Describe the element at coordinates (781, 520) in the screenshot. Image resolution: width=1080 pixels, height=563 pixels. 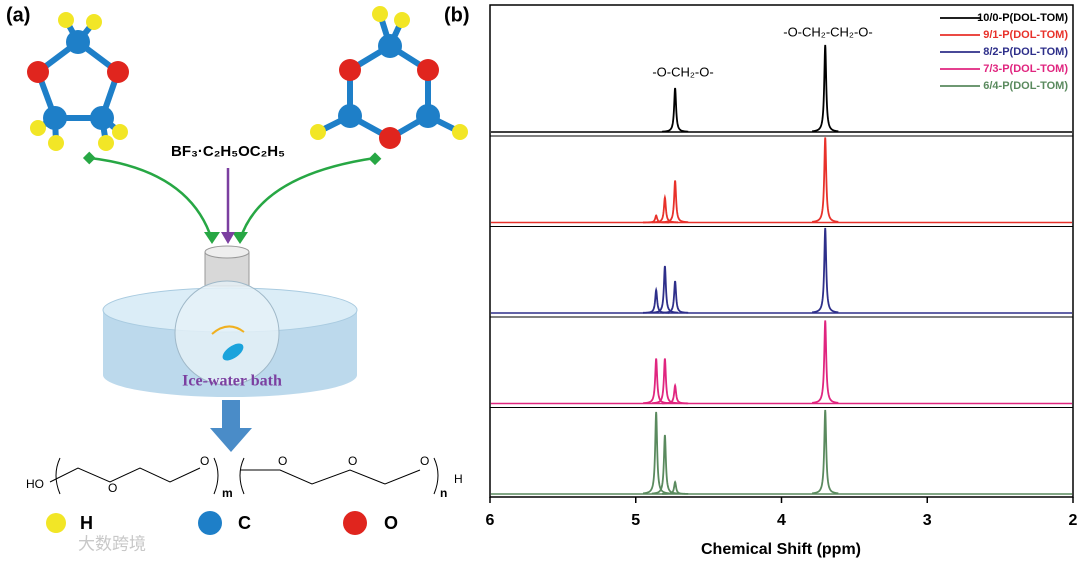
I see `x-tick-label: 4` at that location.